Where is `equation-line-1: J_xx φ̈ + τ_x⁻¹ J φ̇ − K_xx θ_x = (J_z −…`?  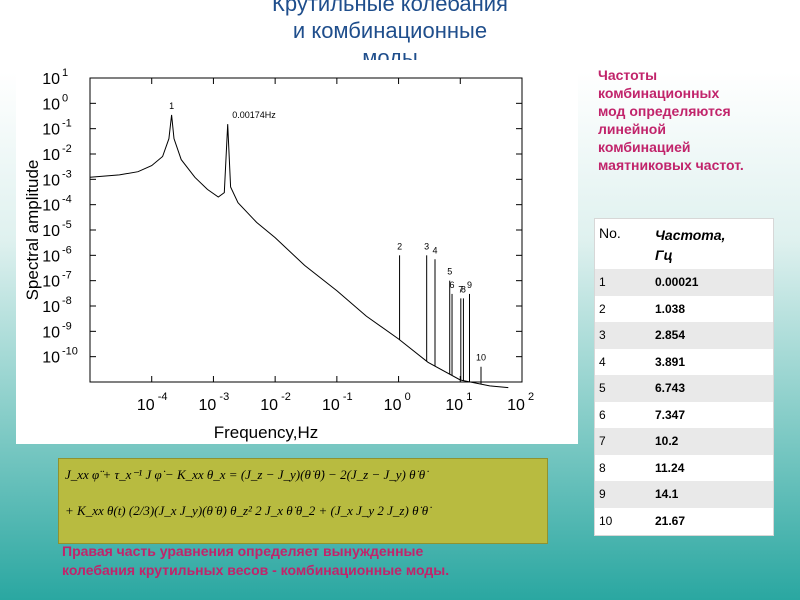
equation-line-1: J_xx φ̈ + τ_x⁻¹ J φ̇ − K_xx θ_x = (J_z −… is located at coordinates (245, 474).